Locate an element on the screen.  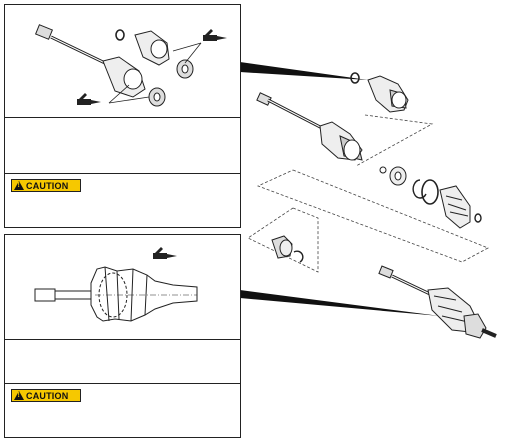
inboard-joint-illustration is located at coordinates (130, 65).